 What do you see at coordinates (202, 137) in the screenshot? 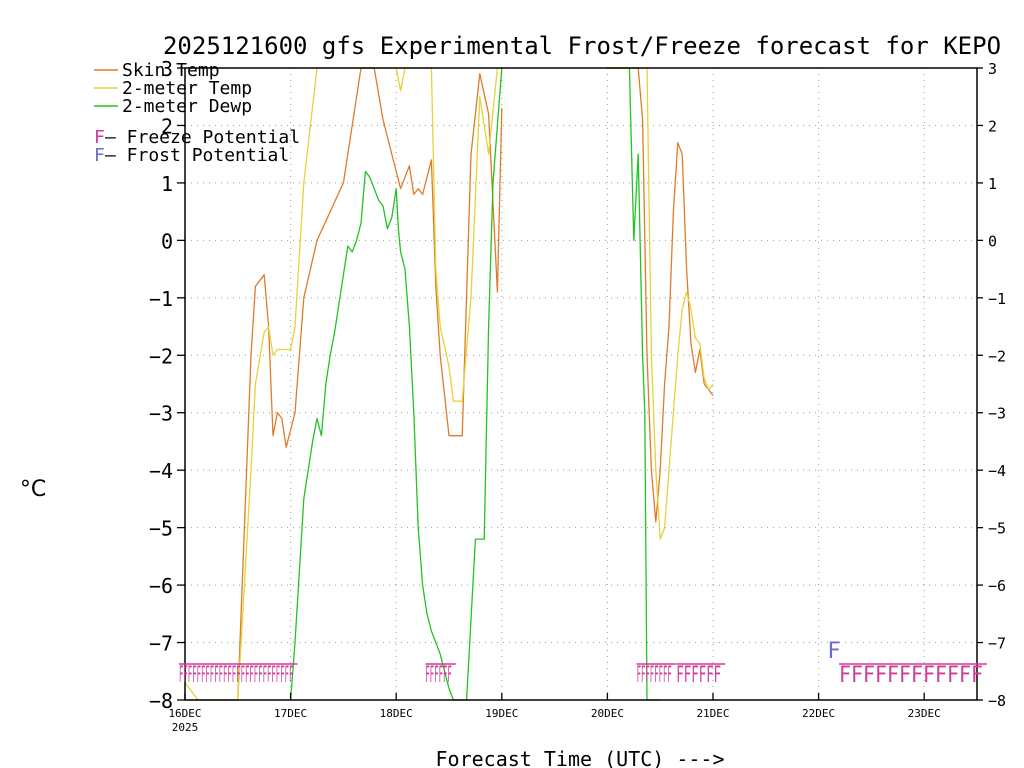
I see `potential-legend-label: – Freeze Potential` at bounding box center [202, 137].